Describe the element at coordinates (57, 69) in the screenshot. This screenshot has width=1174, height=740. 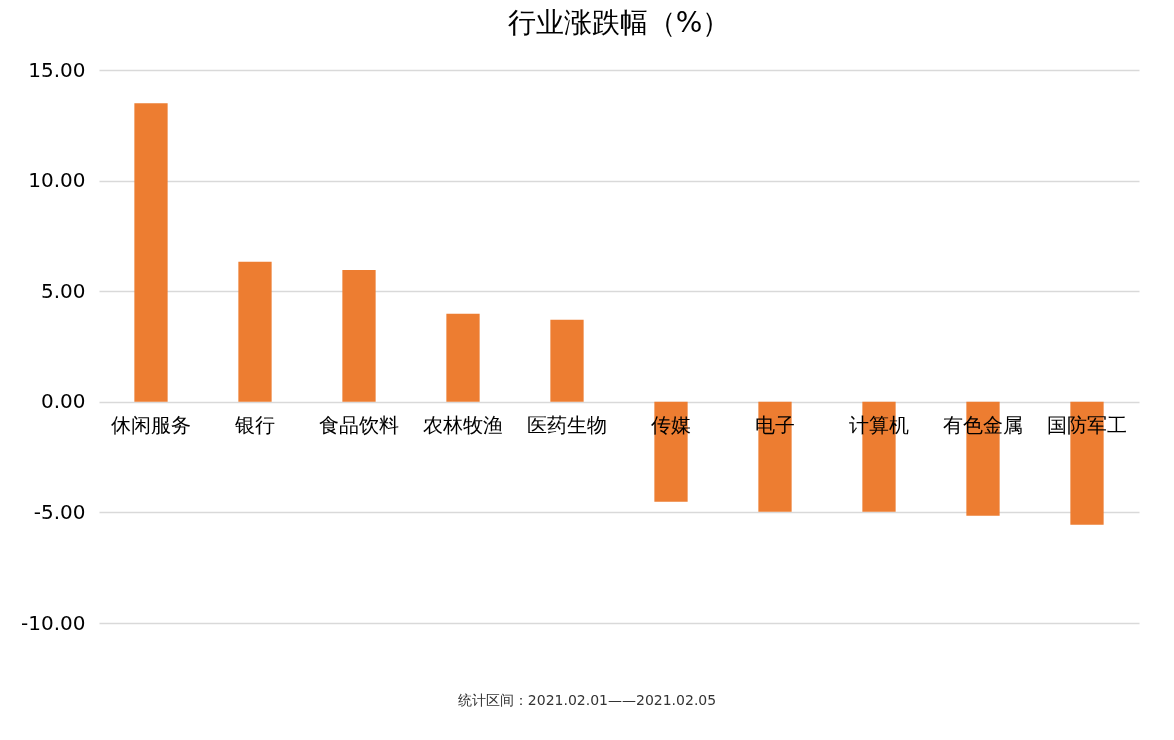
I see `y-tick-label: 15.00` at that location.